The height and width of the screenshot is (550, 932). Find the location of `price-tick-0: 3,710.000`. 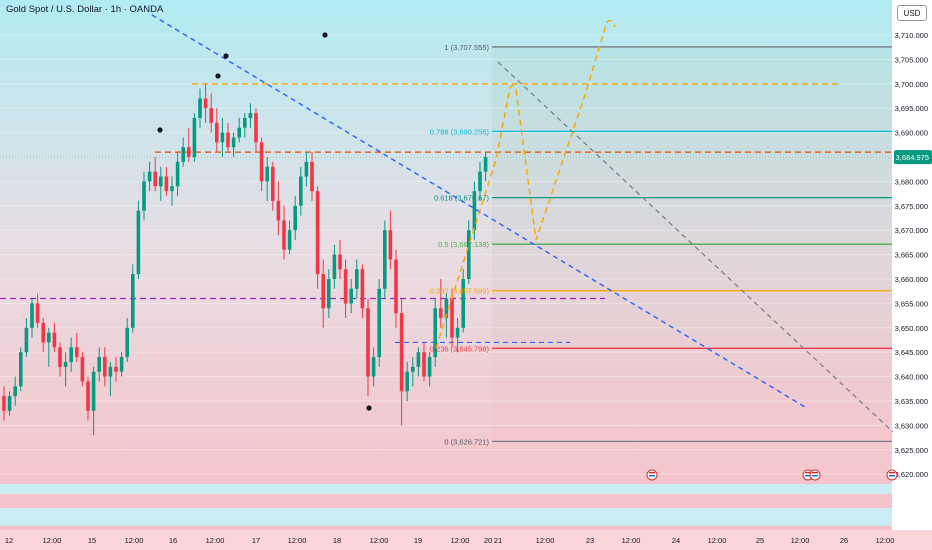

price-tick-0: 3,710.000 is located at coordinates (911, 35).